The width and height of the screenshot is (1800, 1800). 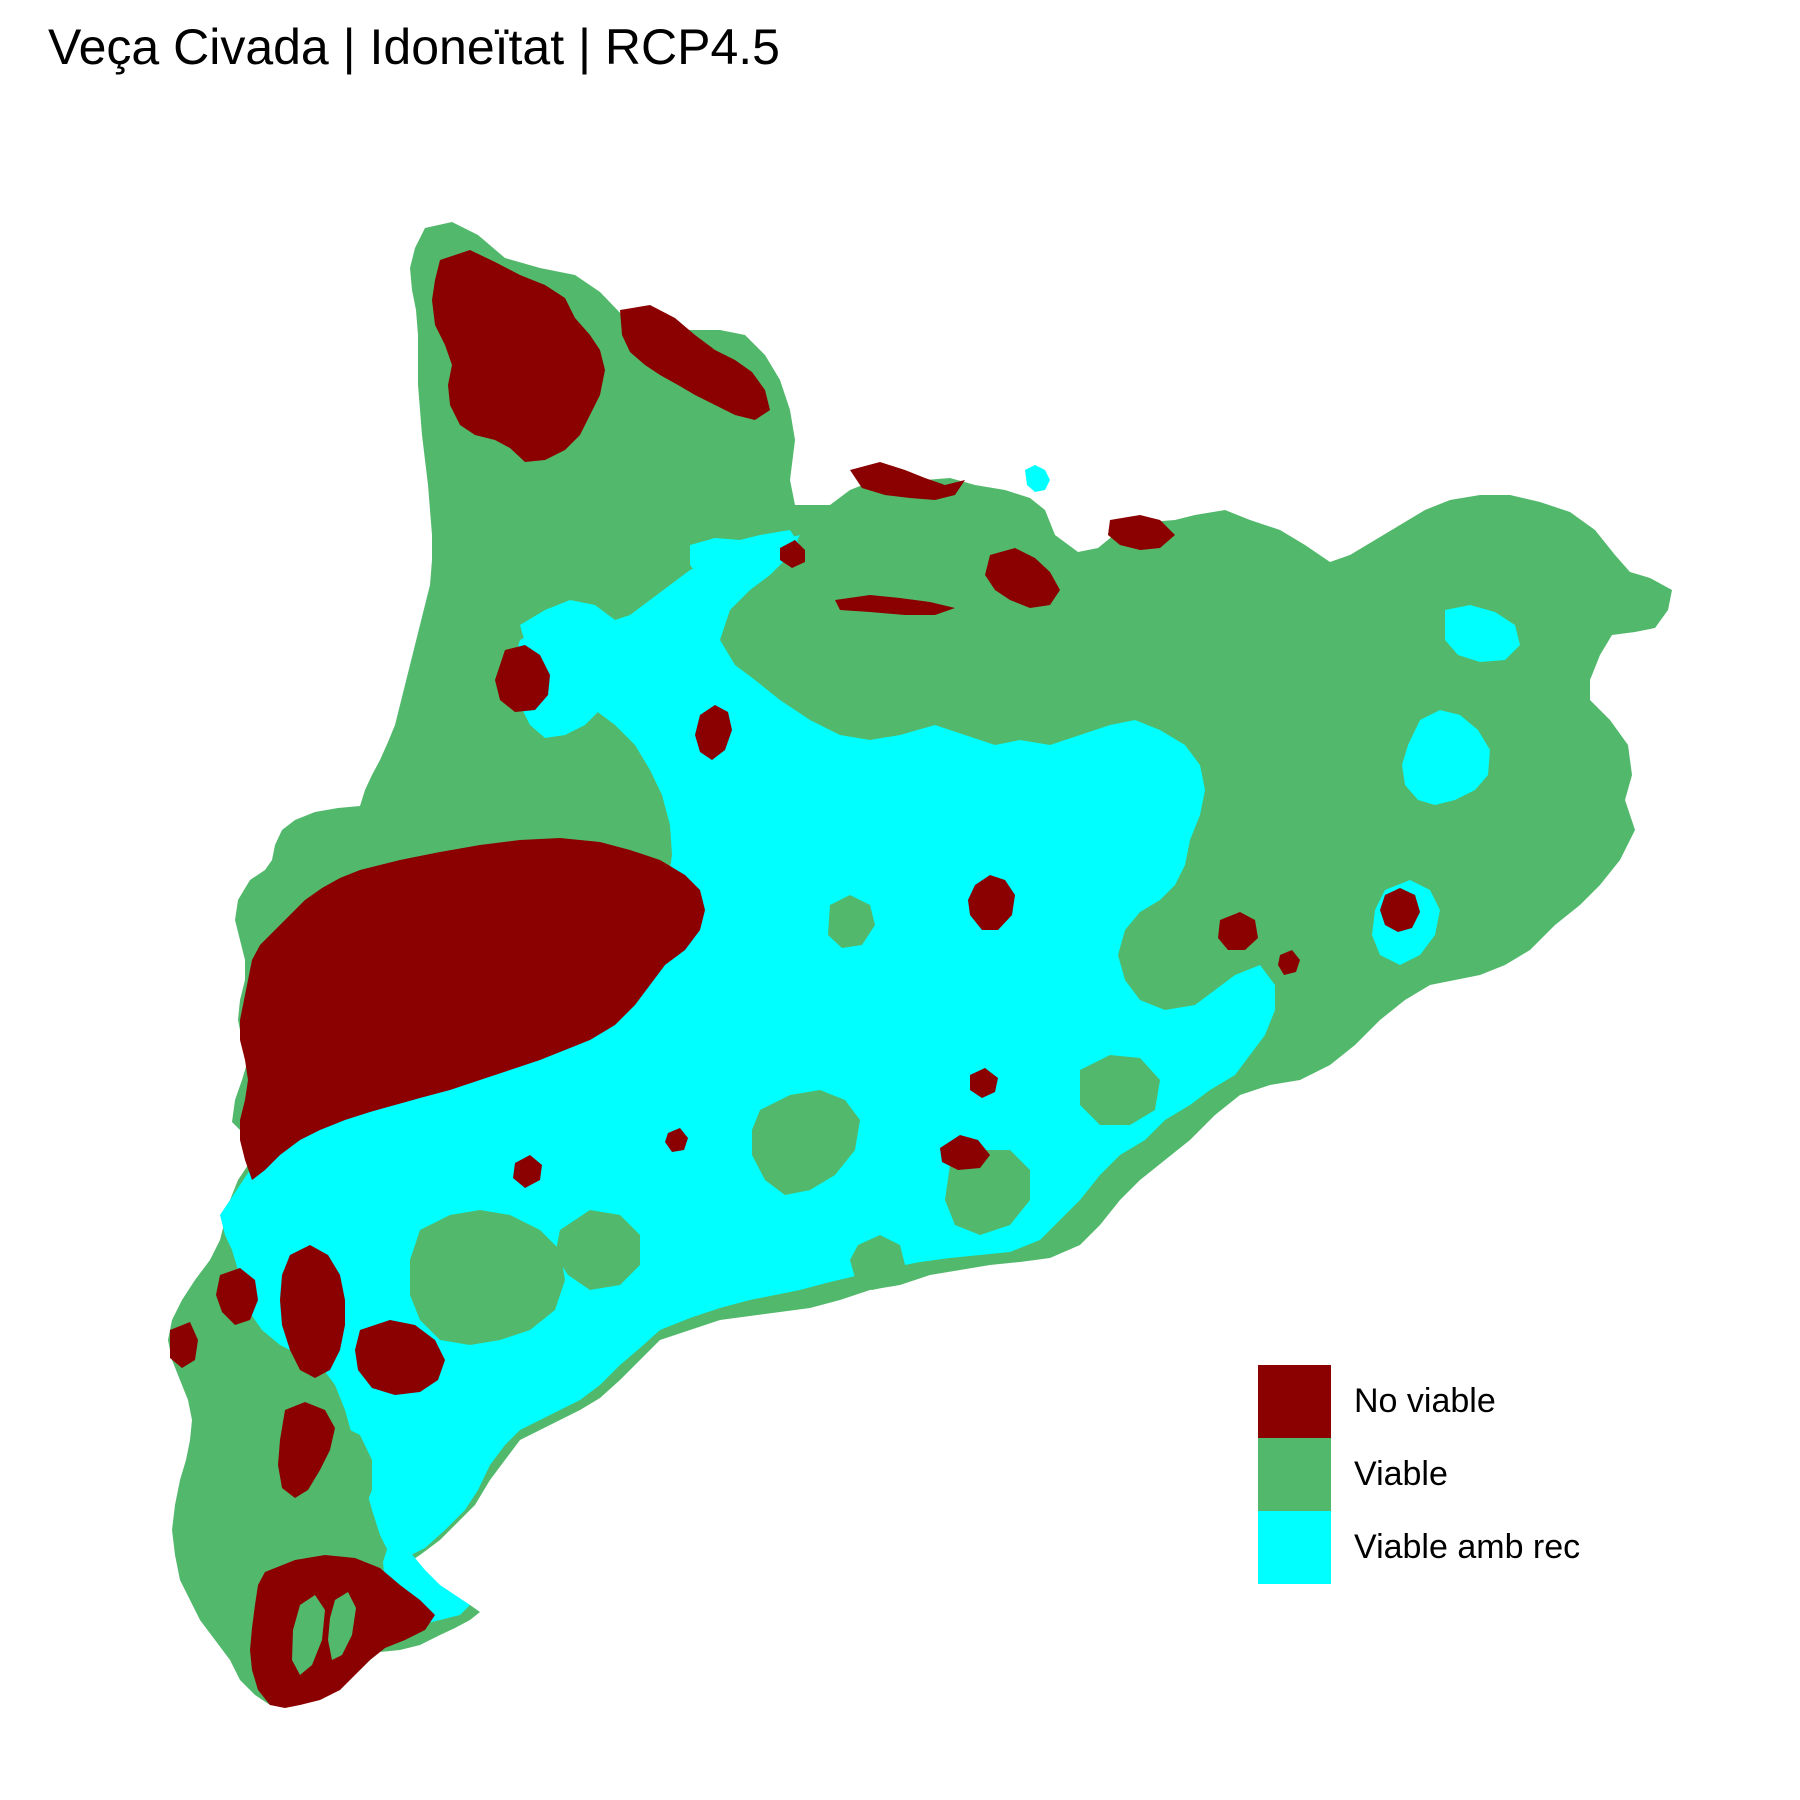 What do you see at coordinates (1401, 1474) in the screenshot?
I see `legend-label-viable: Viable` at bounding box center [1401, 1474].